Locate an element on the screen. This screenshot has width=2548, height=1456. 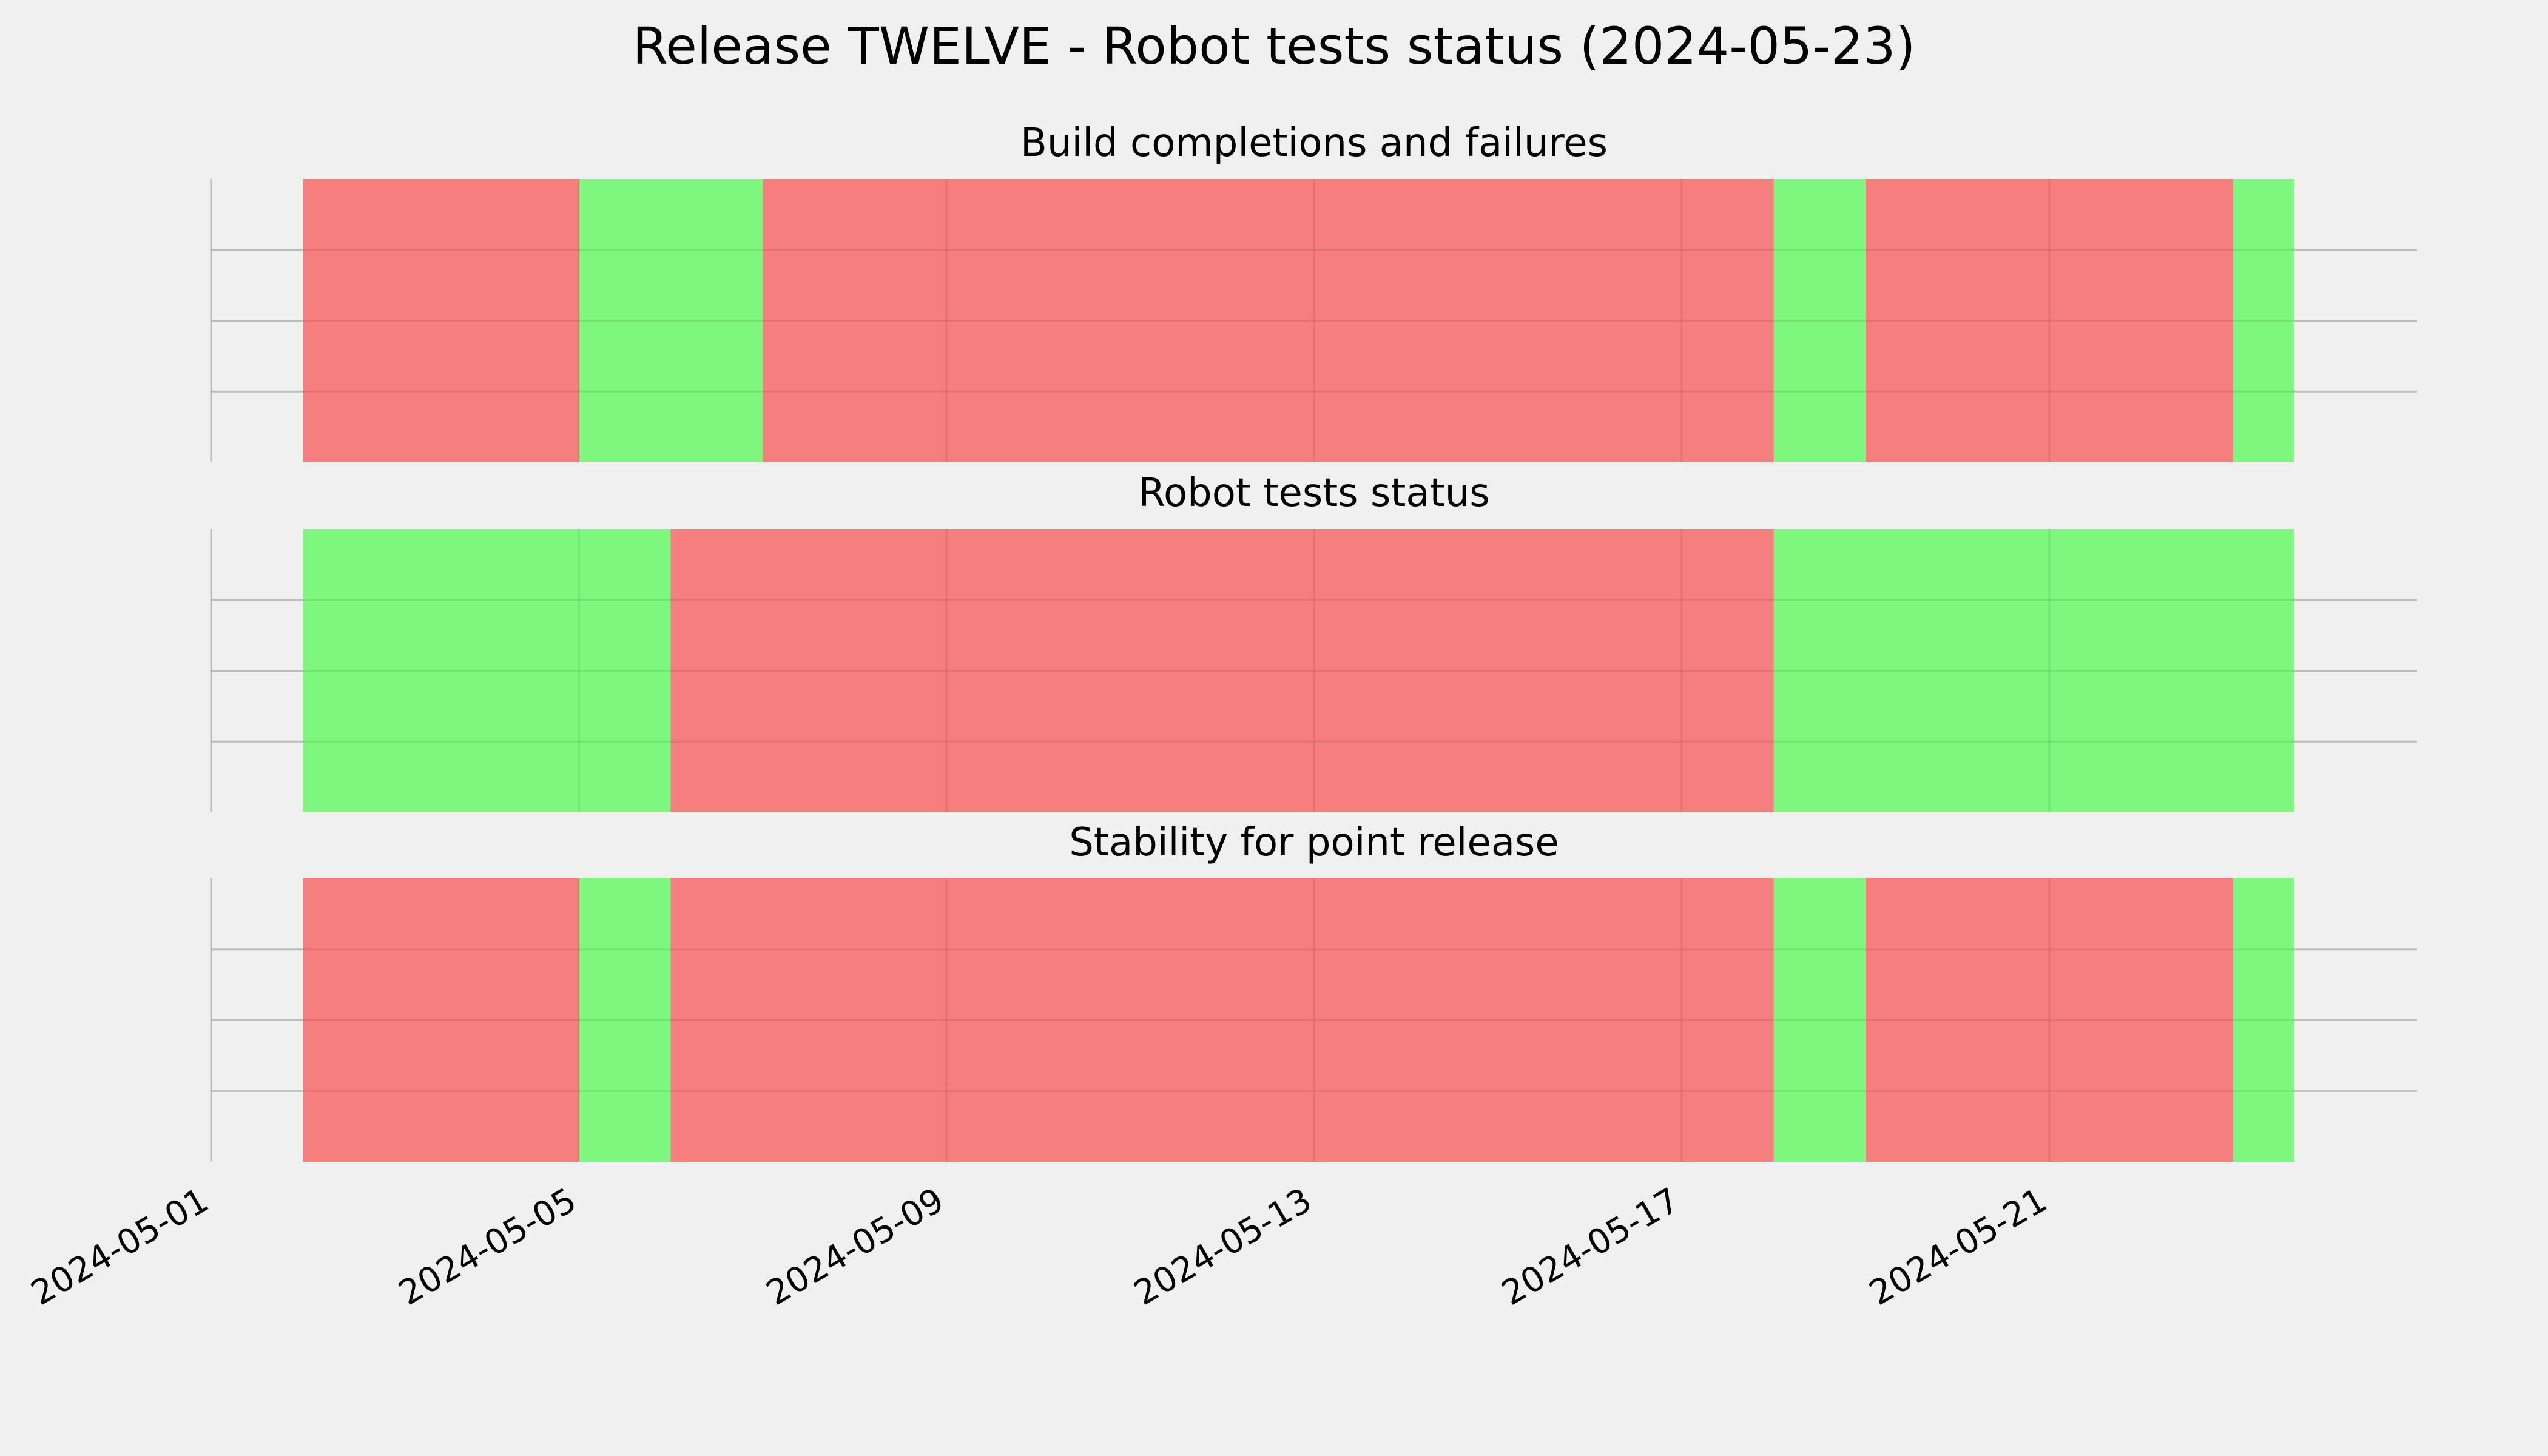
panel-title: Stability for point release is located at coordinates (1314, 842).